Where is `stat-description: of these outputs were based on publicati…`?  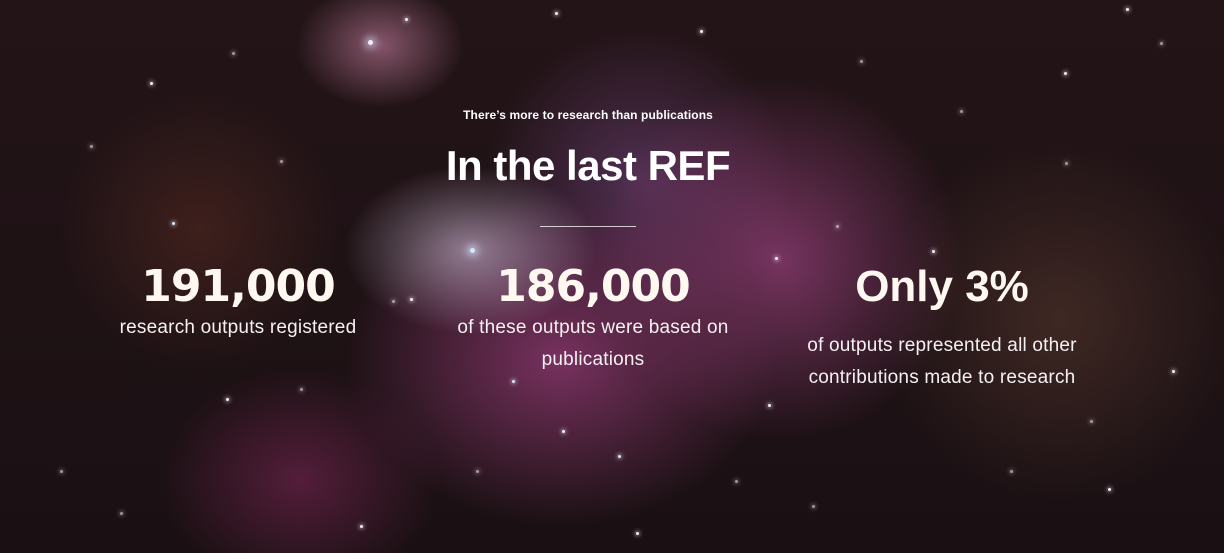 stat-description: of these outputs were based on publicati… is located at coordinates (593, 343).